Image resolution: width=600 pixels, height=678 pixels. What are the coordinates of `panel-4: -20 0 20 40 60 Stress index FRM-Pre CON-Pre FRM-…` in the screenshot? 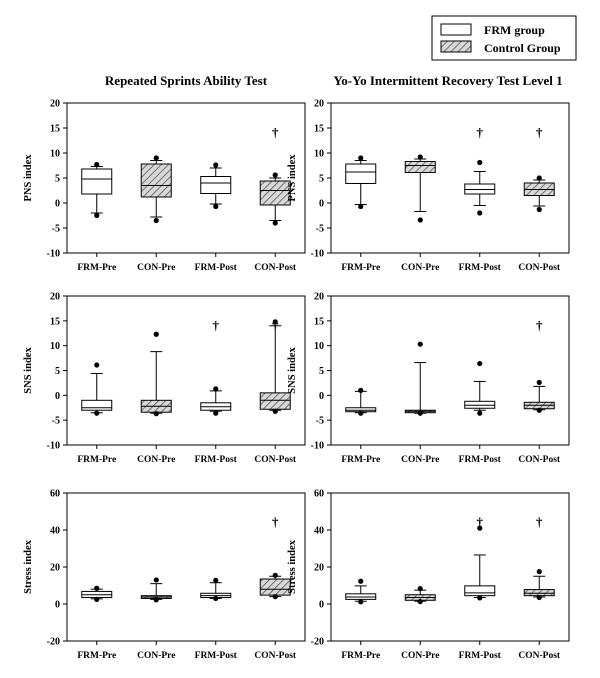 It's located at (164, 575).